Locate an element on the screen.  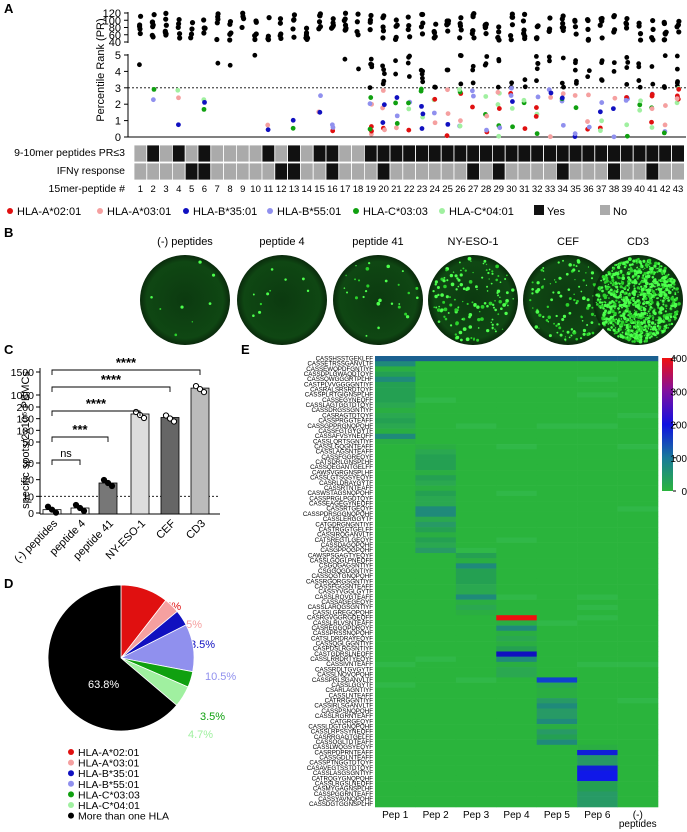
row-label: CSGGQGDGNTIYF is located at coordinates (345, 571).